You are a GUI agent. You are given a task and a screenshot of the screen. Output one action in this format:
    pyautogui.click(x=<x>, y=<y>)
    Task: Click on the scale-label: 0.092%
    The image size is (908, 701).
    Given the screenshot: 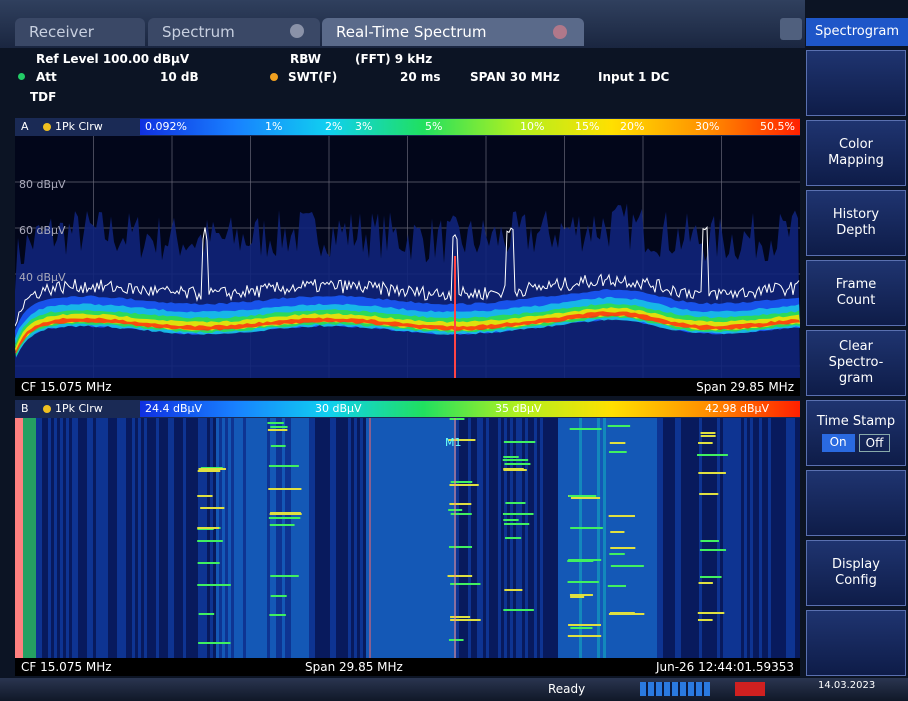 What is the action you would take?
    pyautogui.click(x=166, y=126)
    